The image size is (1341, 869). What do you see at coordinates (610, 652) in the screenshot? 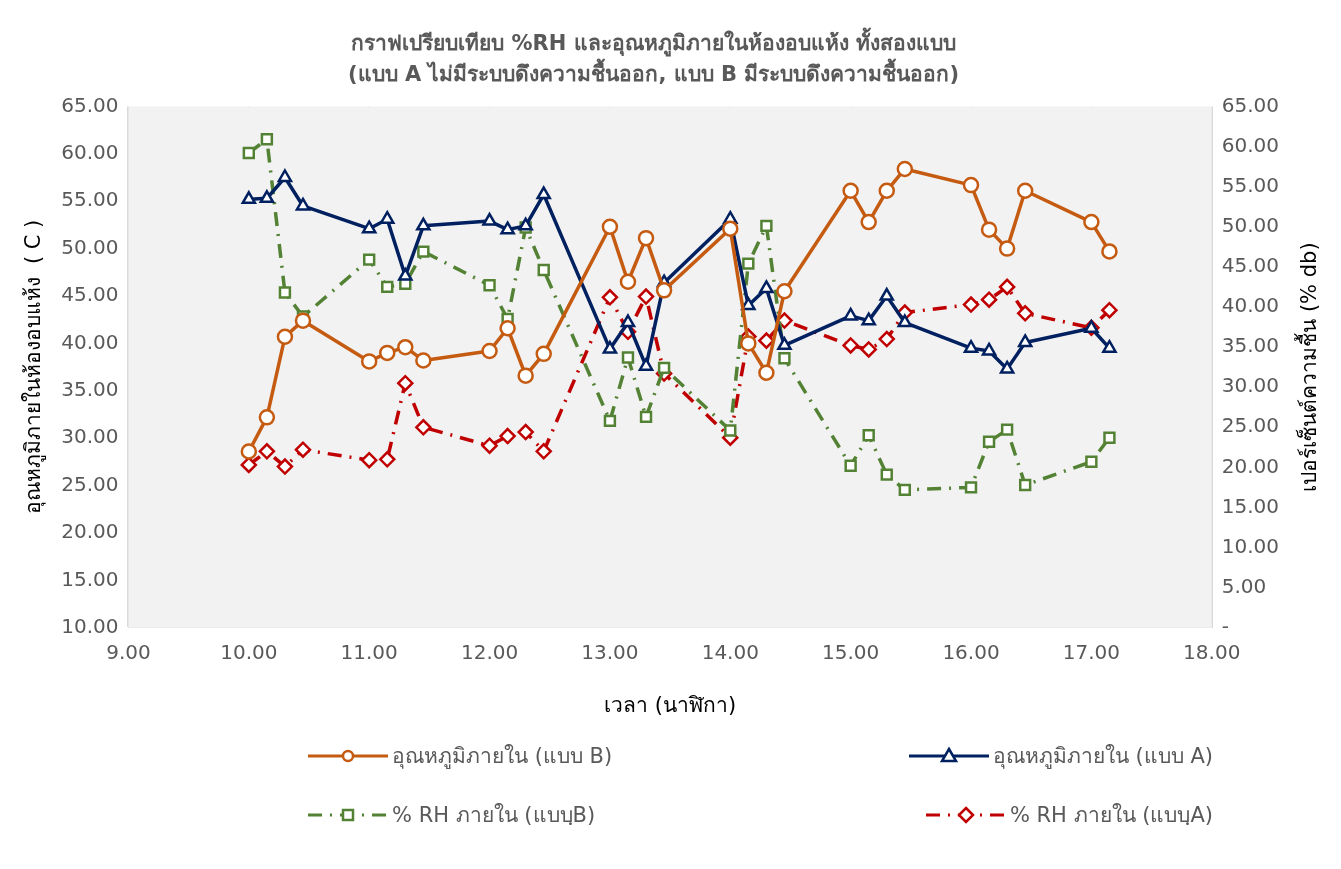
I see `x-tick-label: 13.00` at bounding box center [610, 652].